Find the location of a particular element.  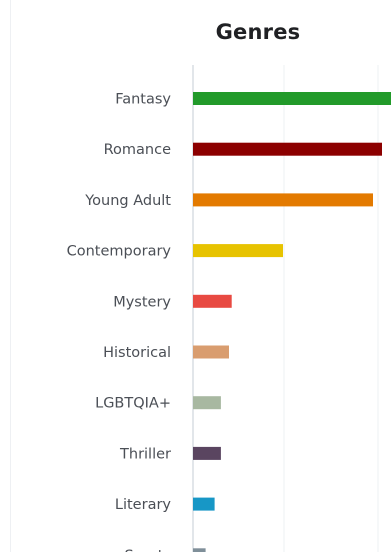

category-label-young-adult: Young Adult is located at coordinates (127, 201).